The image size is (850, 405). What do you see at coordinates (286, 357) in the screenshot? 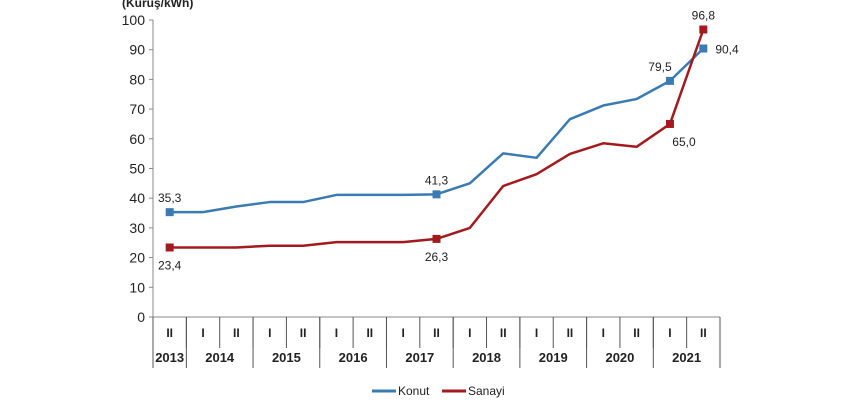
I see `year-label: 2015` at bounding box center [286, 357].